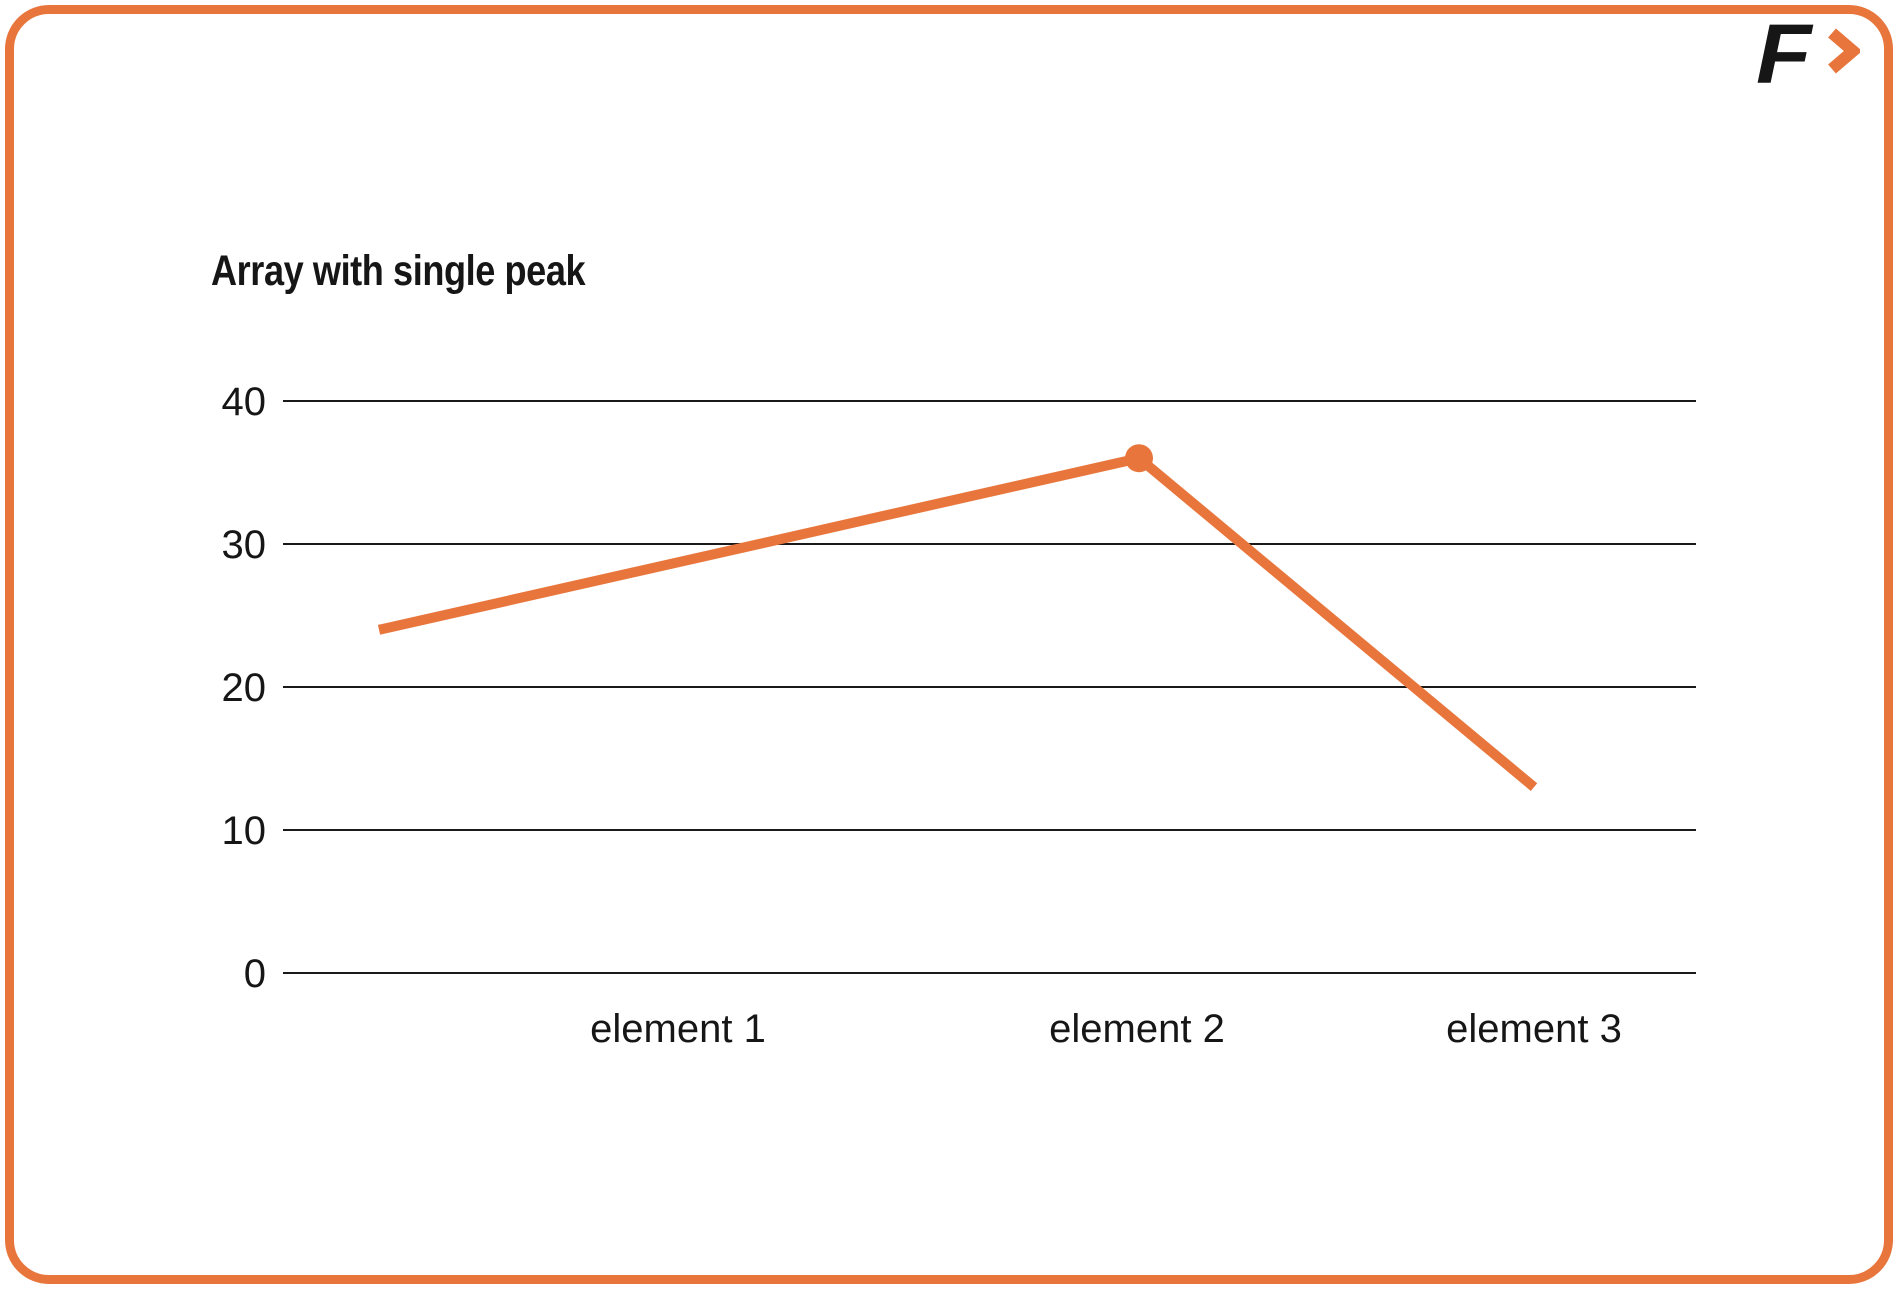 The width and height of the screenshot is (1898, 1289). I want to click on y-tick-label: 20, so click(244, 688).